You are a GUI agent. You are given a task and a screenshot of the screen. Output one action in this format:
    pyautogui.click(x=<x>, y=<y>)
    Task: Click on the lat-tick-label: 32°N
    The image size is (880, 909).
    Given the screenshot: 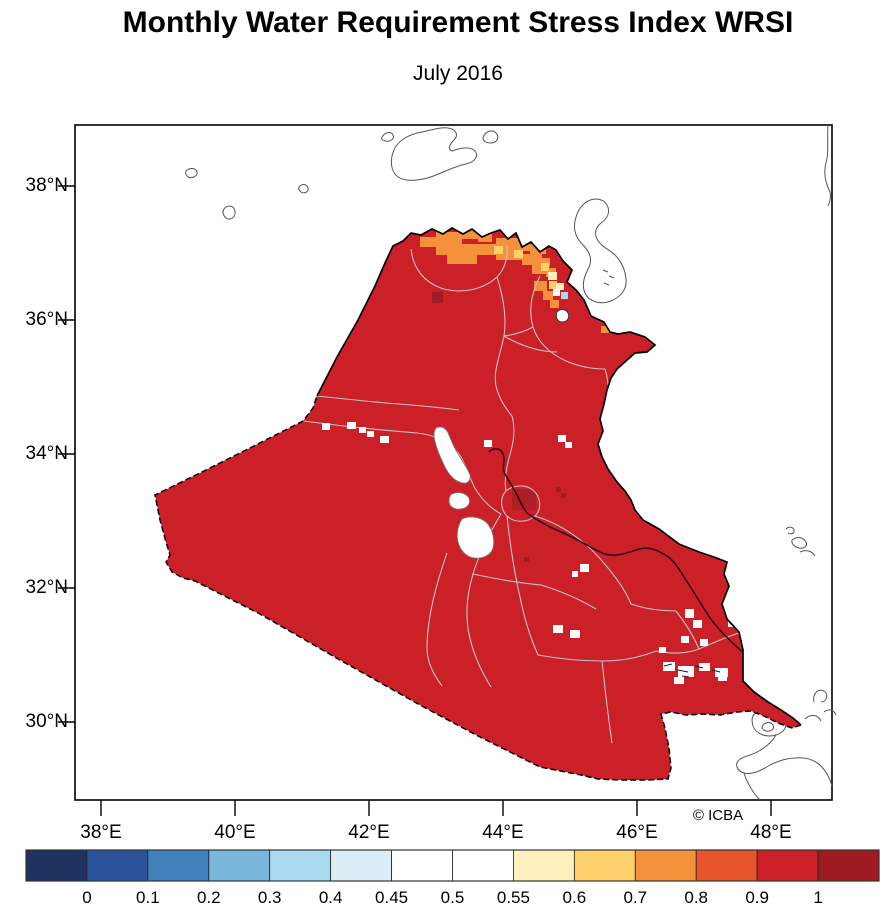 What is the action you would take?
    pyautogui.click(x=46, y=587)
    